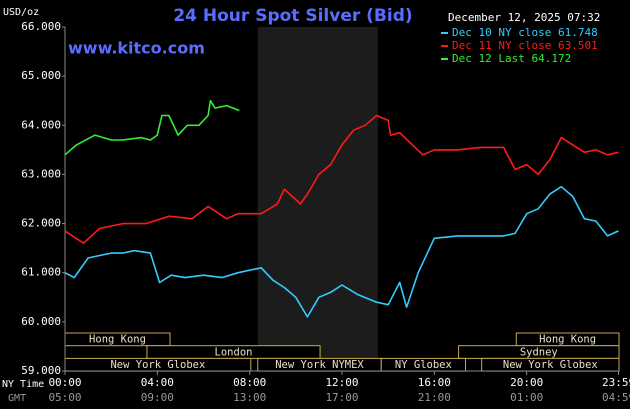 The height and width of the screenshot is (409, 630). What do you see at coordinates (524, 17) in the screenshot?
I see `timestamp: December 12, 2025 07:32` at bounding box center [524, 17].